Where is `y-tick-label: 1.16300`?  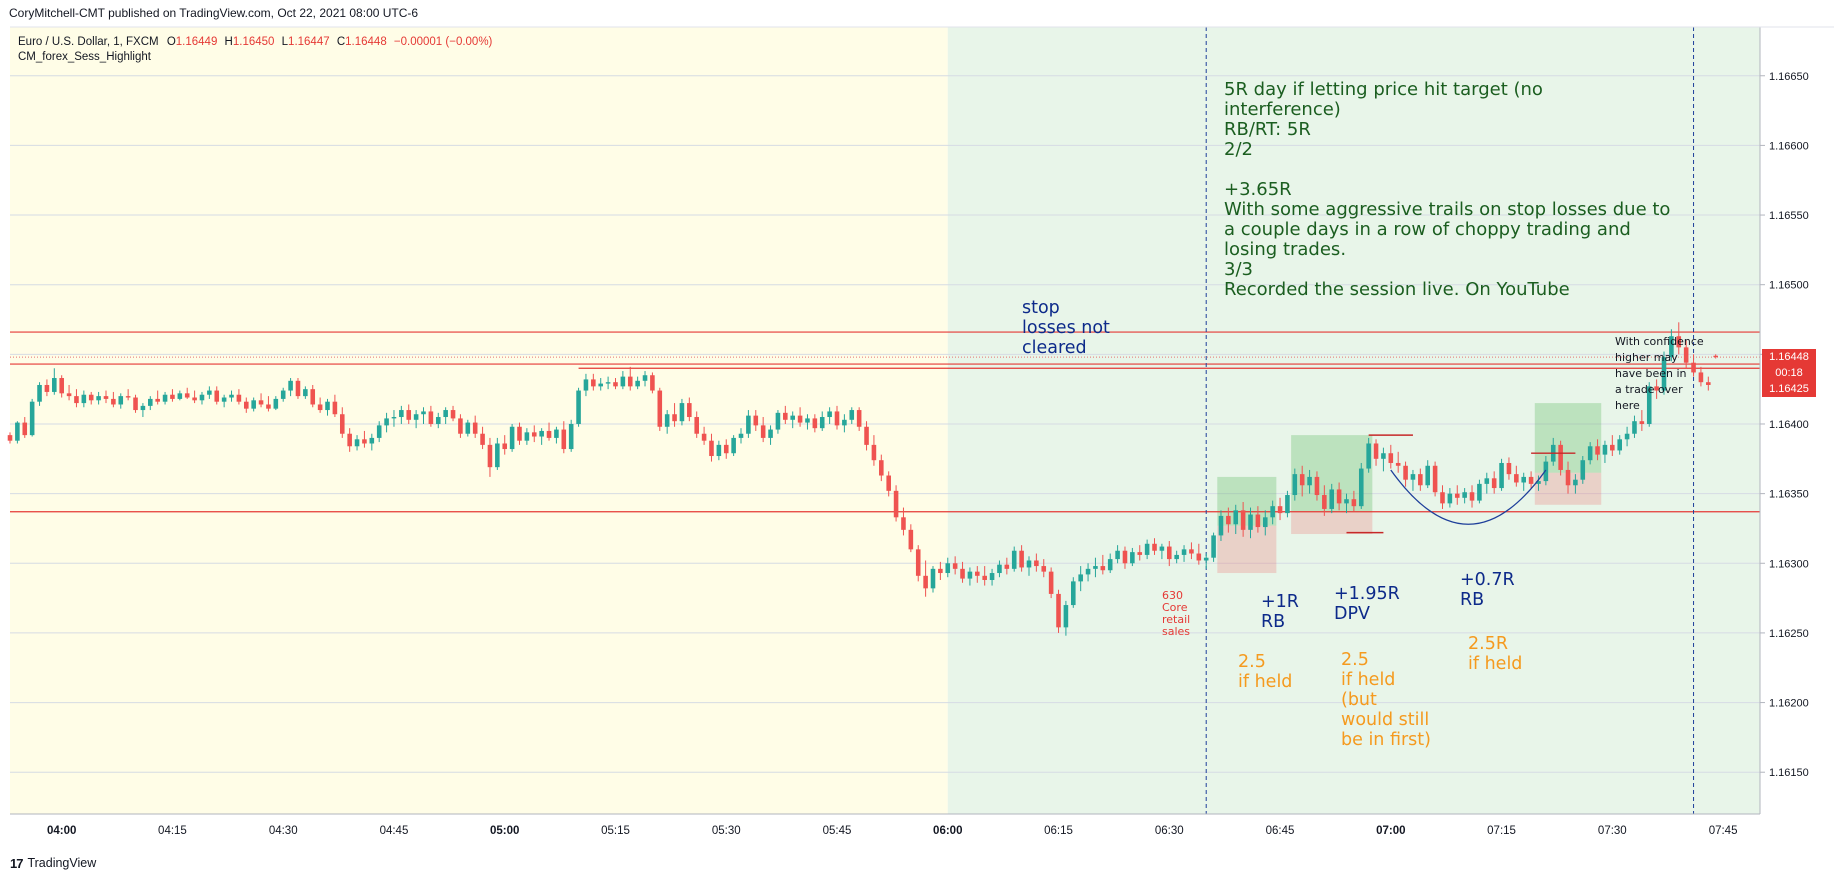
y-tick-label: 1.16300 is located at coordinates (1789, 564).